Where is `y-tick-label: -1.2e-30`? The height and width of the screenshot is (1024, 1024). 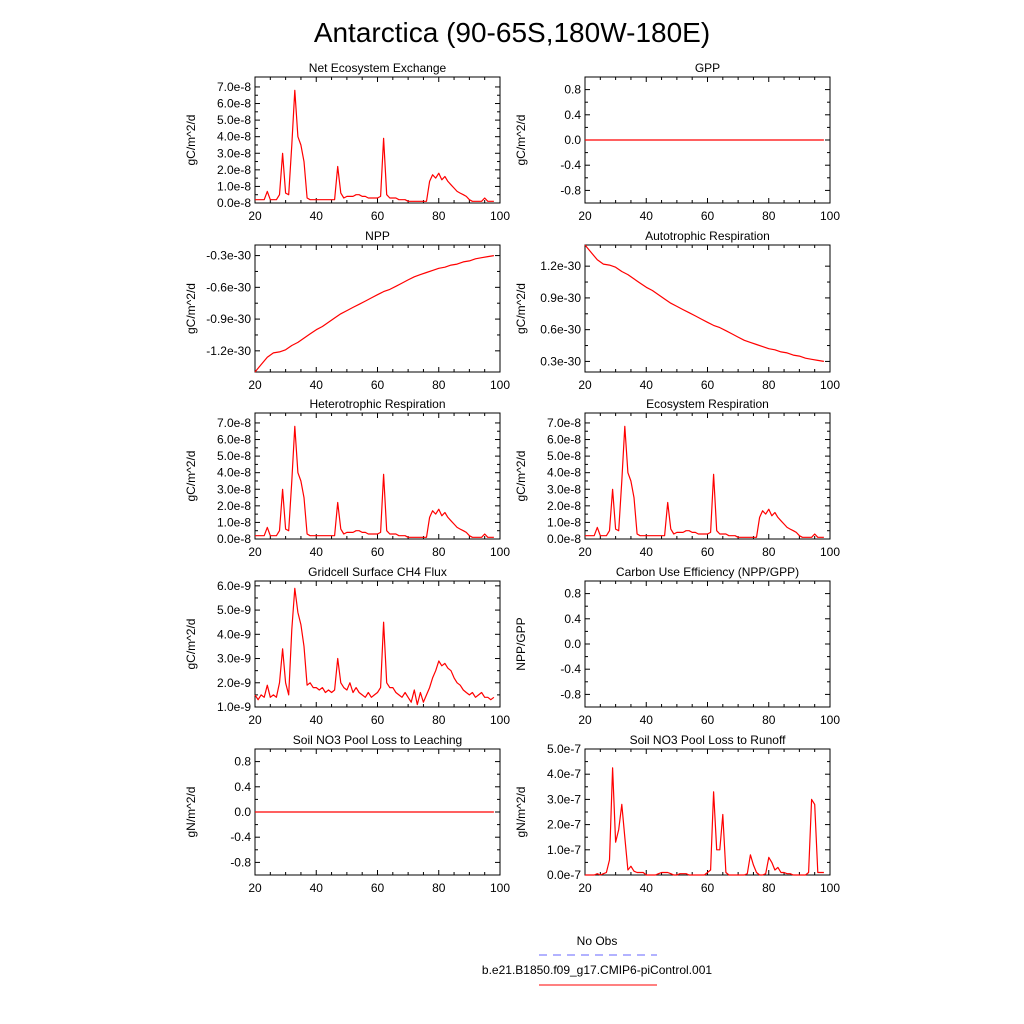 y-tick-label: -1.2e-30 is located at coordinates (228, 351).